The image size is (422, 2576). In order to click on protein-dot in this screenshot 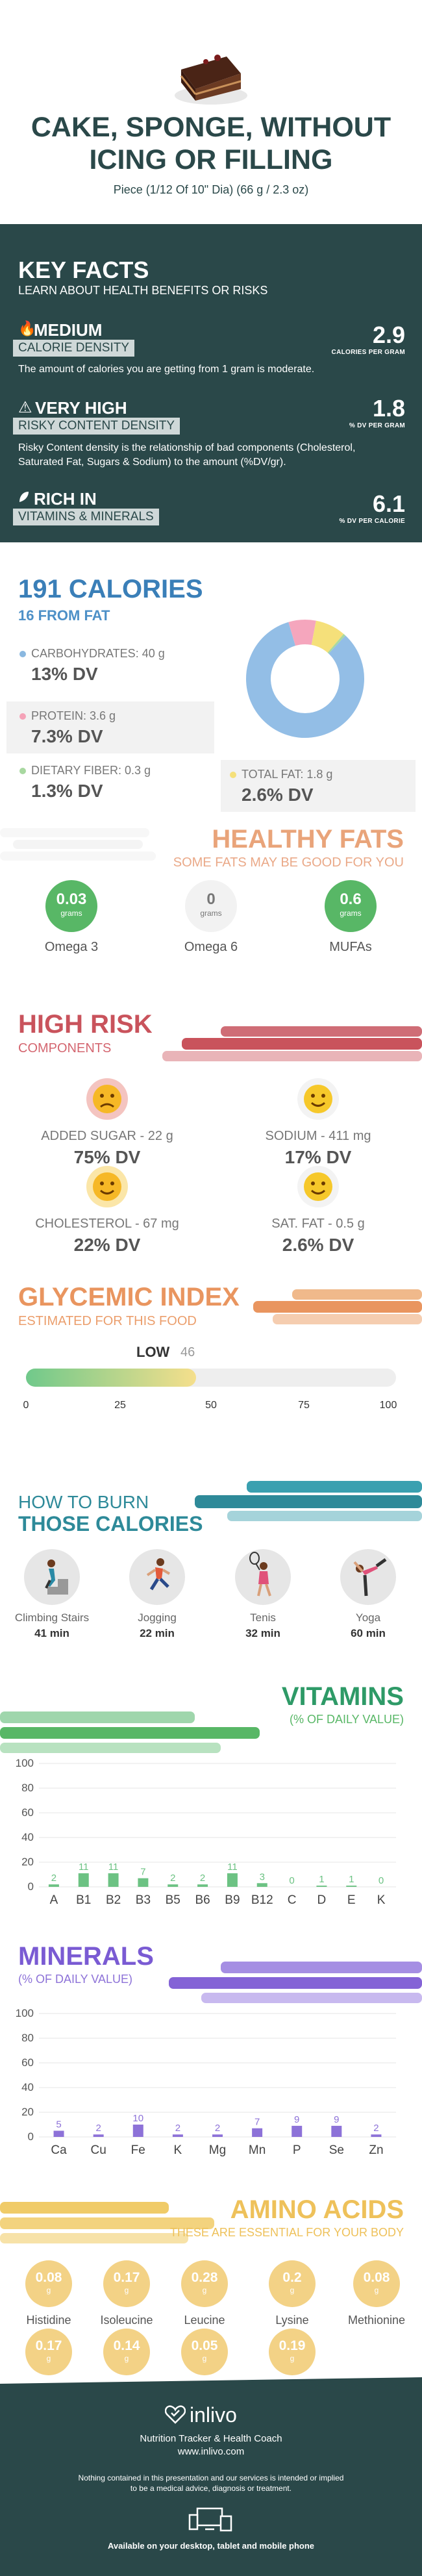, I will do `click(23, 716)`.